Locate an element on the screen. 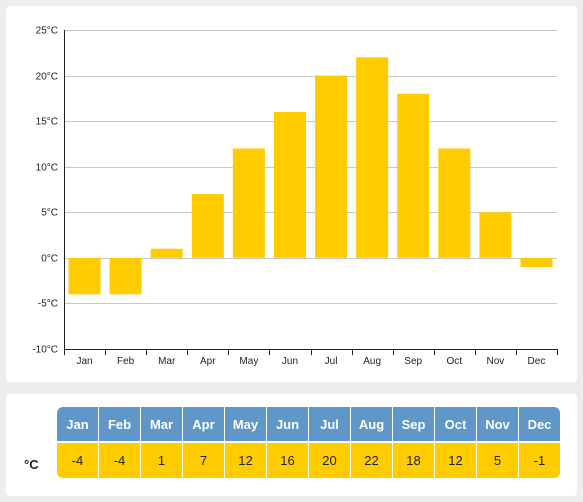  x-tick-label: Nov is located at coordinates (495, 361).